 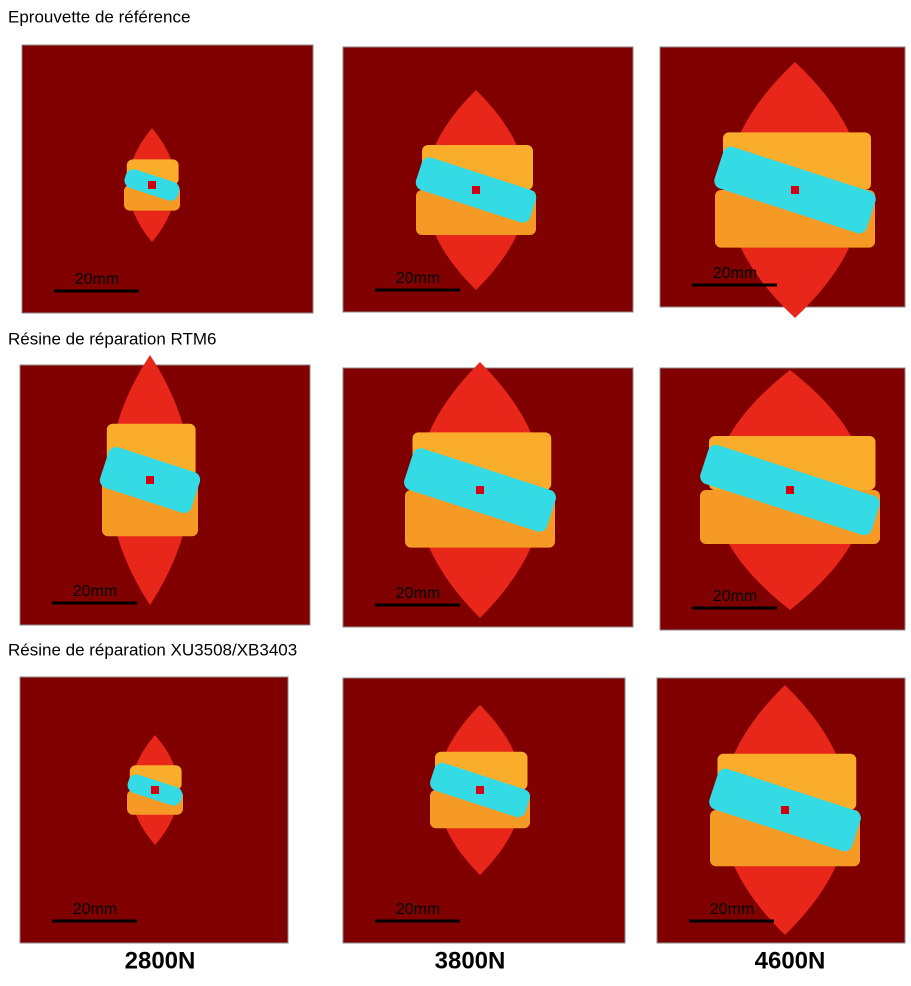 What do you see at coordinates (112, 338) in the screenshot?
I see `row-title: Résine de réparation RTM6` at bounding box center [112, 338].